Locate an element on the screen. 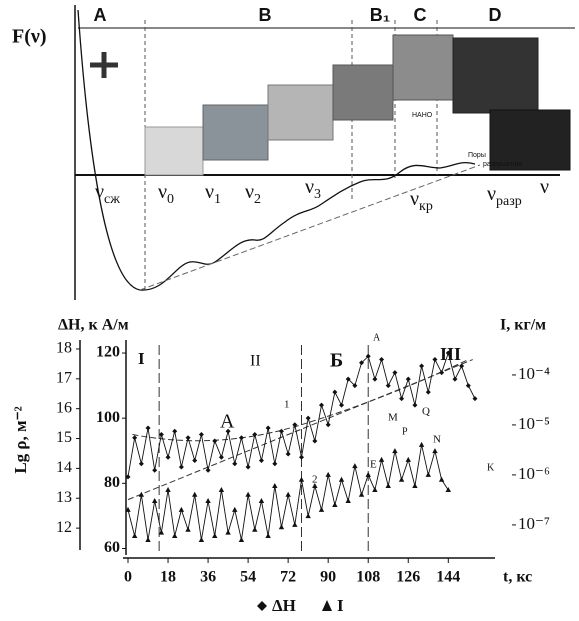 The image size is (579, 621). y-axis-title: ΔH, к А/м is located at coordinates (93, 325).